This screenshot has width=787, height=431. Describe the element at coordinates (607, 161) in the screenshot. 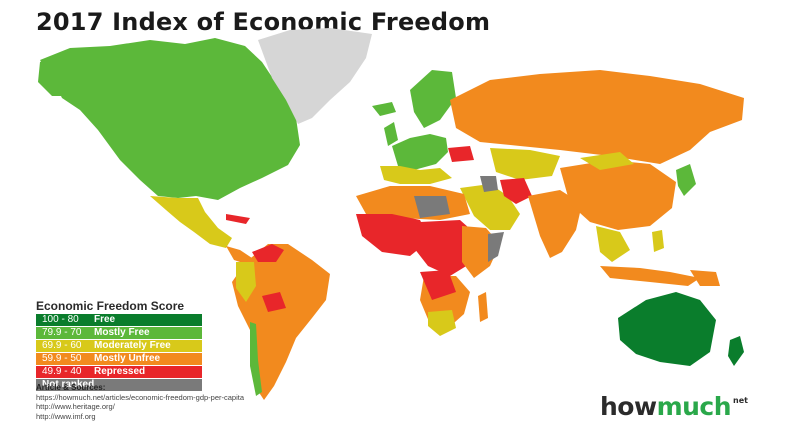

I see `mongolia-region` at that location.